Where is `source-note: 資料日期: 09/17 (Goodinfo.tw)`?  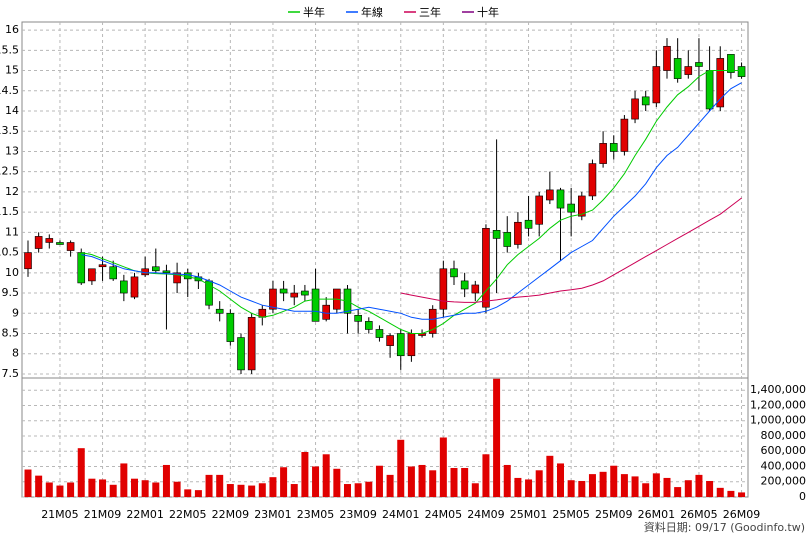 source-note: 資料日期: 09/17 (Goodinfo.tw) is located at coordinates (724, 527).